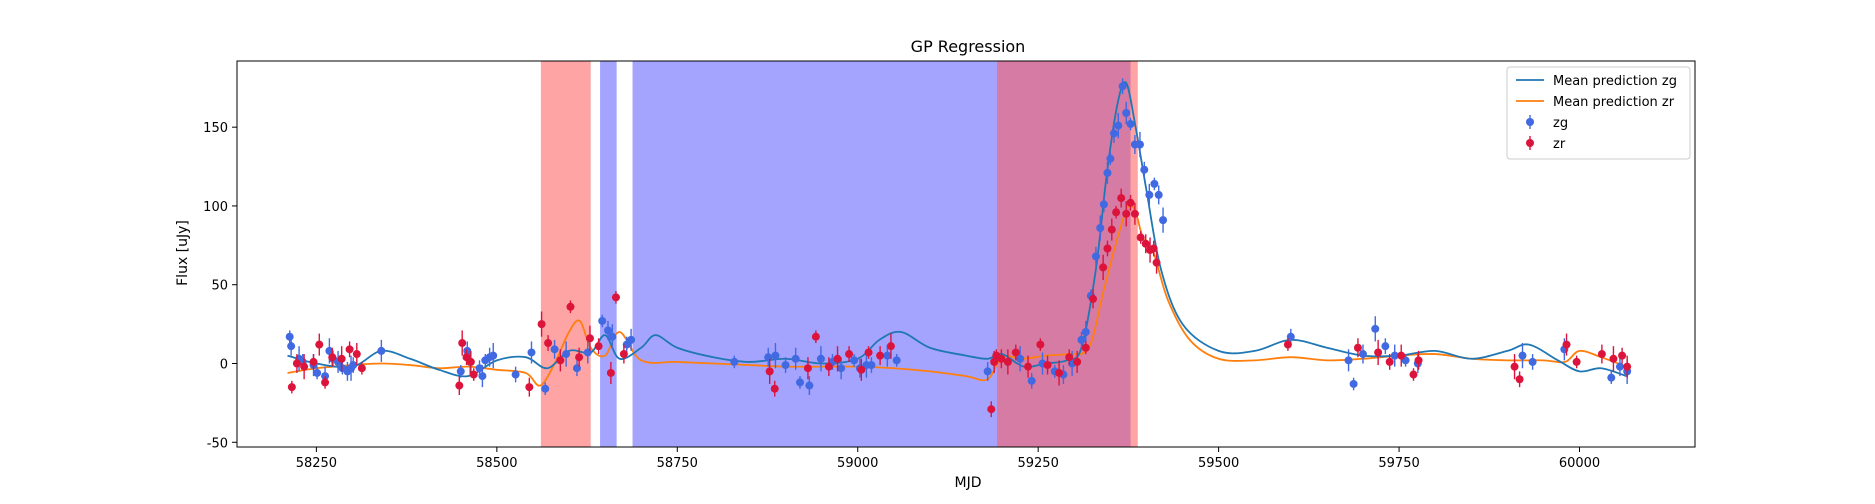  Describe the element at coordinates (215, 128) in the screenshot. I see `y-tick-label: 150` at that location.